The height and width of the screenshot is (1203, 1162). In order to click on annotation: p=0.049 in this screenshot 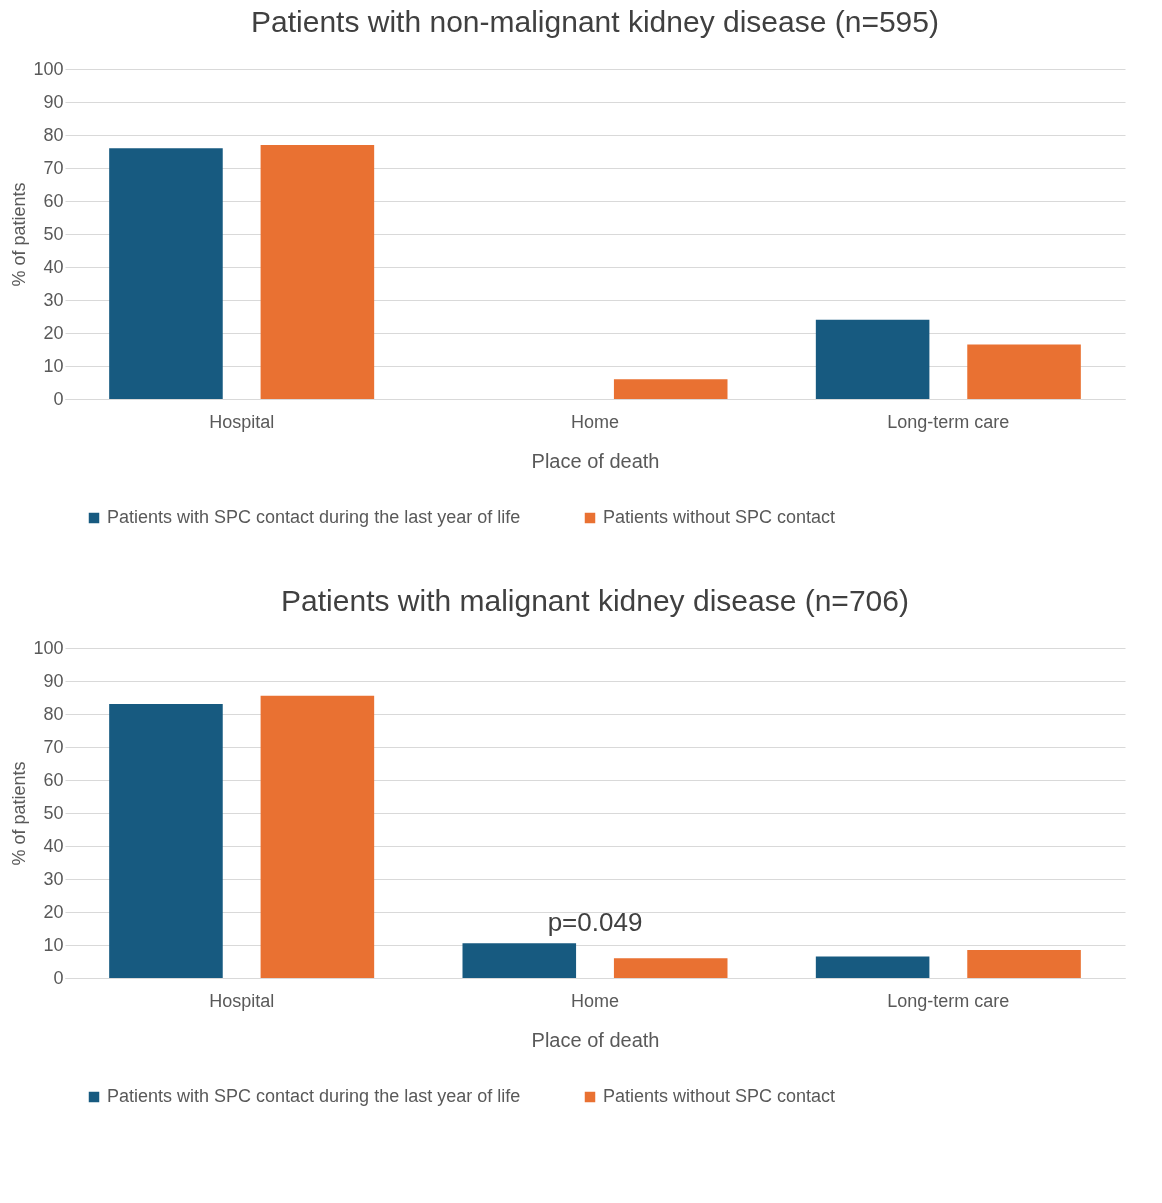, I will do `click(595, 922)`.